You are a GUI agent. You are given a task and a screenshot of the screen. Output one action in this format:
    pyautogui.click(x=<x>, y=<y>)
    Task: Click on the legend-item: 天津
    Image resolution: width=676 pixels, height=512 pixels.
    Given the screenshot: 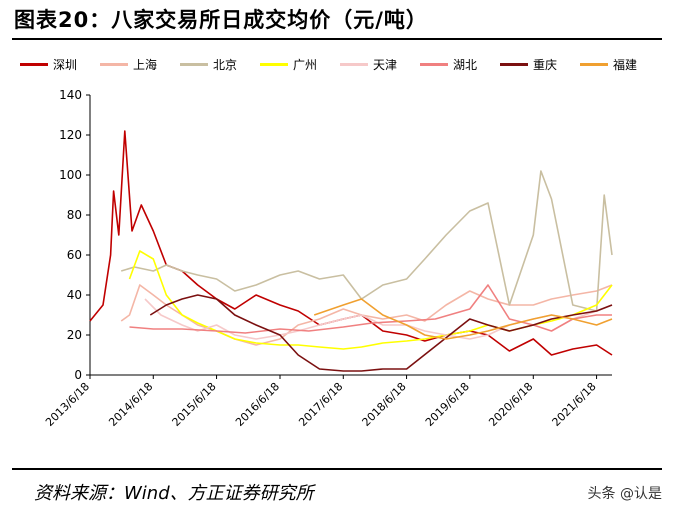 What is the action you would take?
    pyautogui.click(x=368, y=64)
    